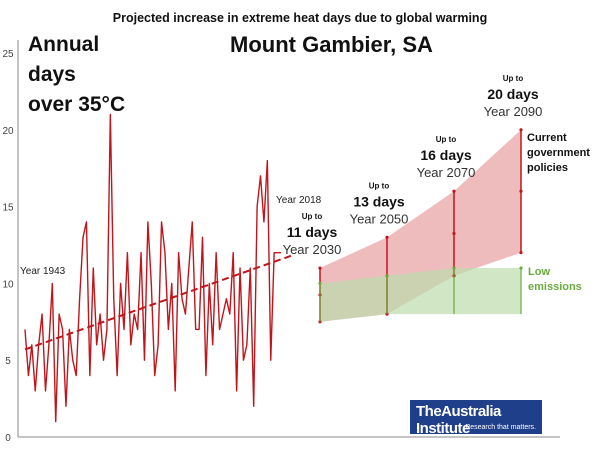 The image size is (600, 463). What do you see at coordinates (555, 287) in the screenshot?
I see `low-scenario-label: emissions` at bounding box center [555, 287].